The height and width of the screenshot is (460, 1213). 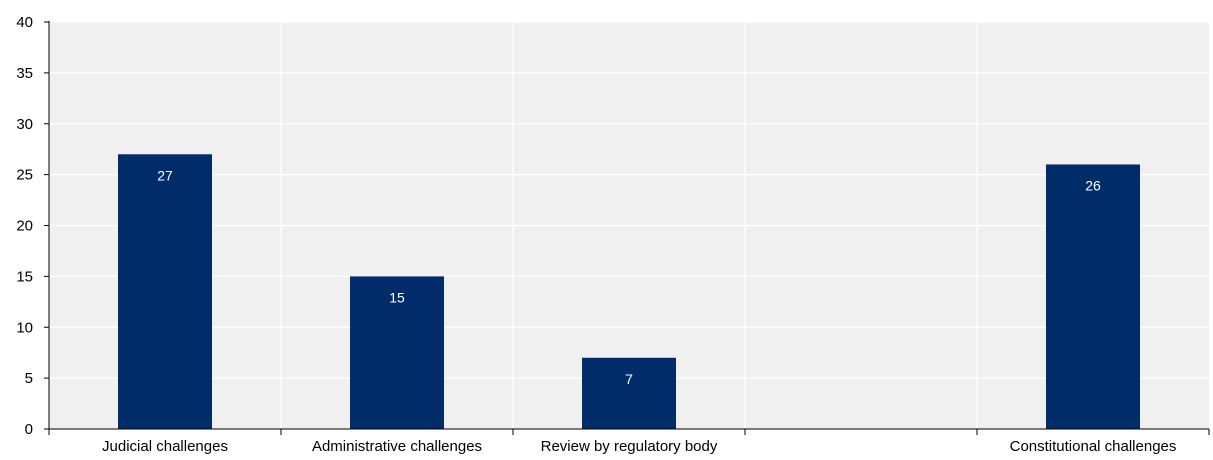 I want to click on data-label: 15, so click(x=397, y=297).